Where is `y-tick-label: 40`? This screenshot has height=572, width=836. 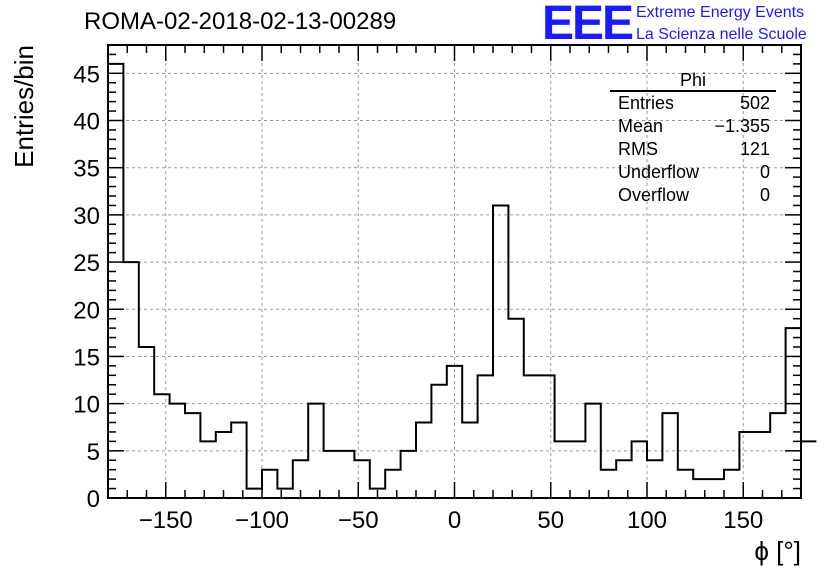
y-tick-label: 40 is located at coordinates (86, 122).